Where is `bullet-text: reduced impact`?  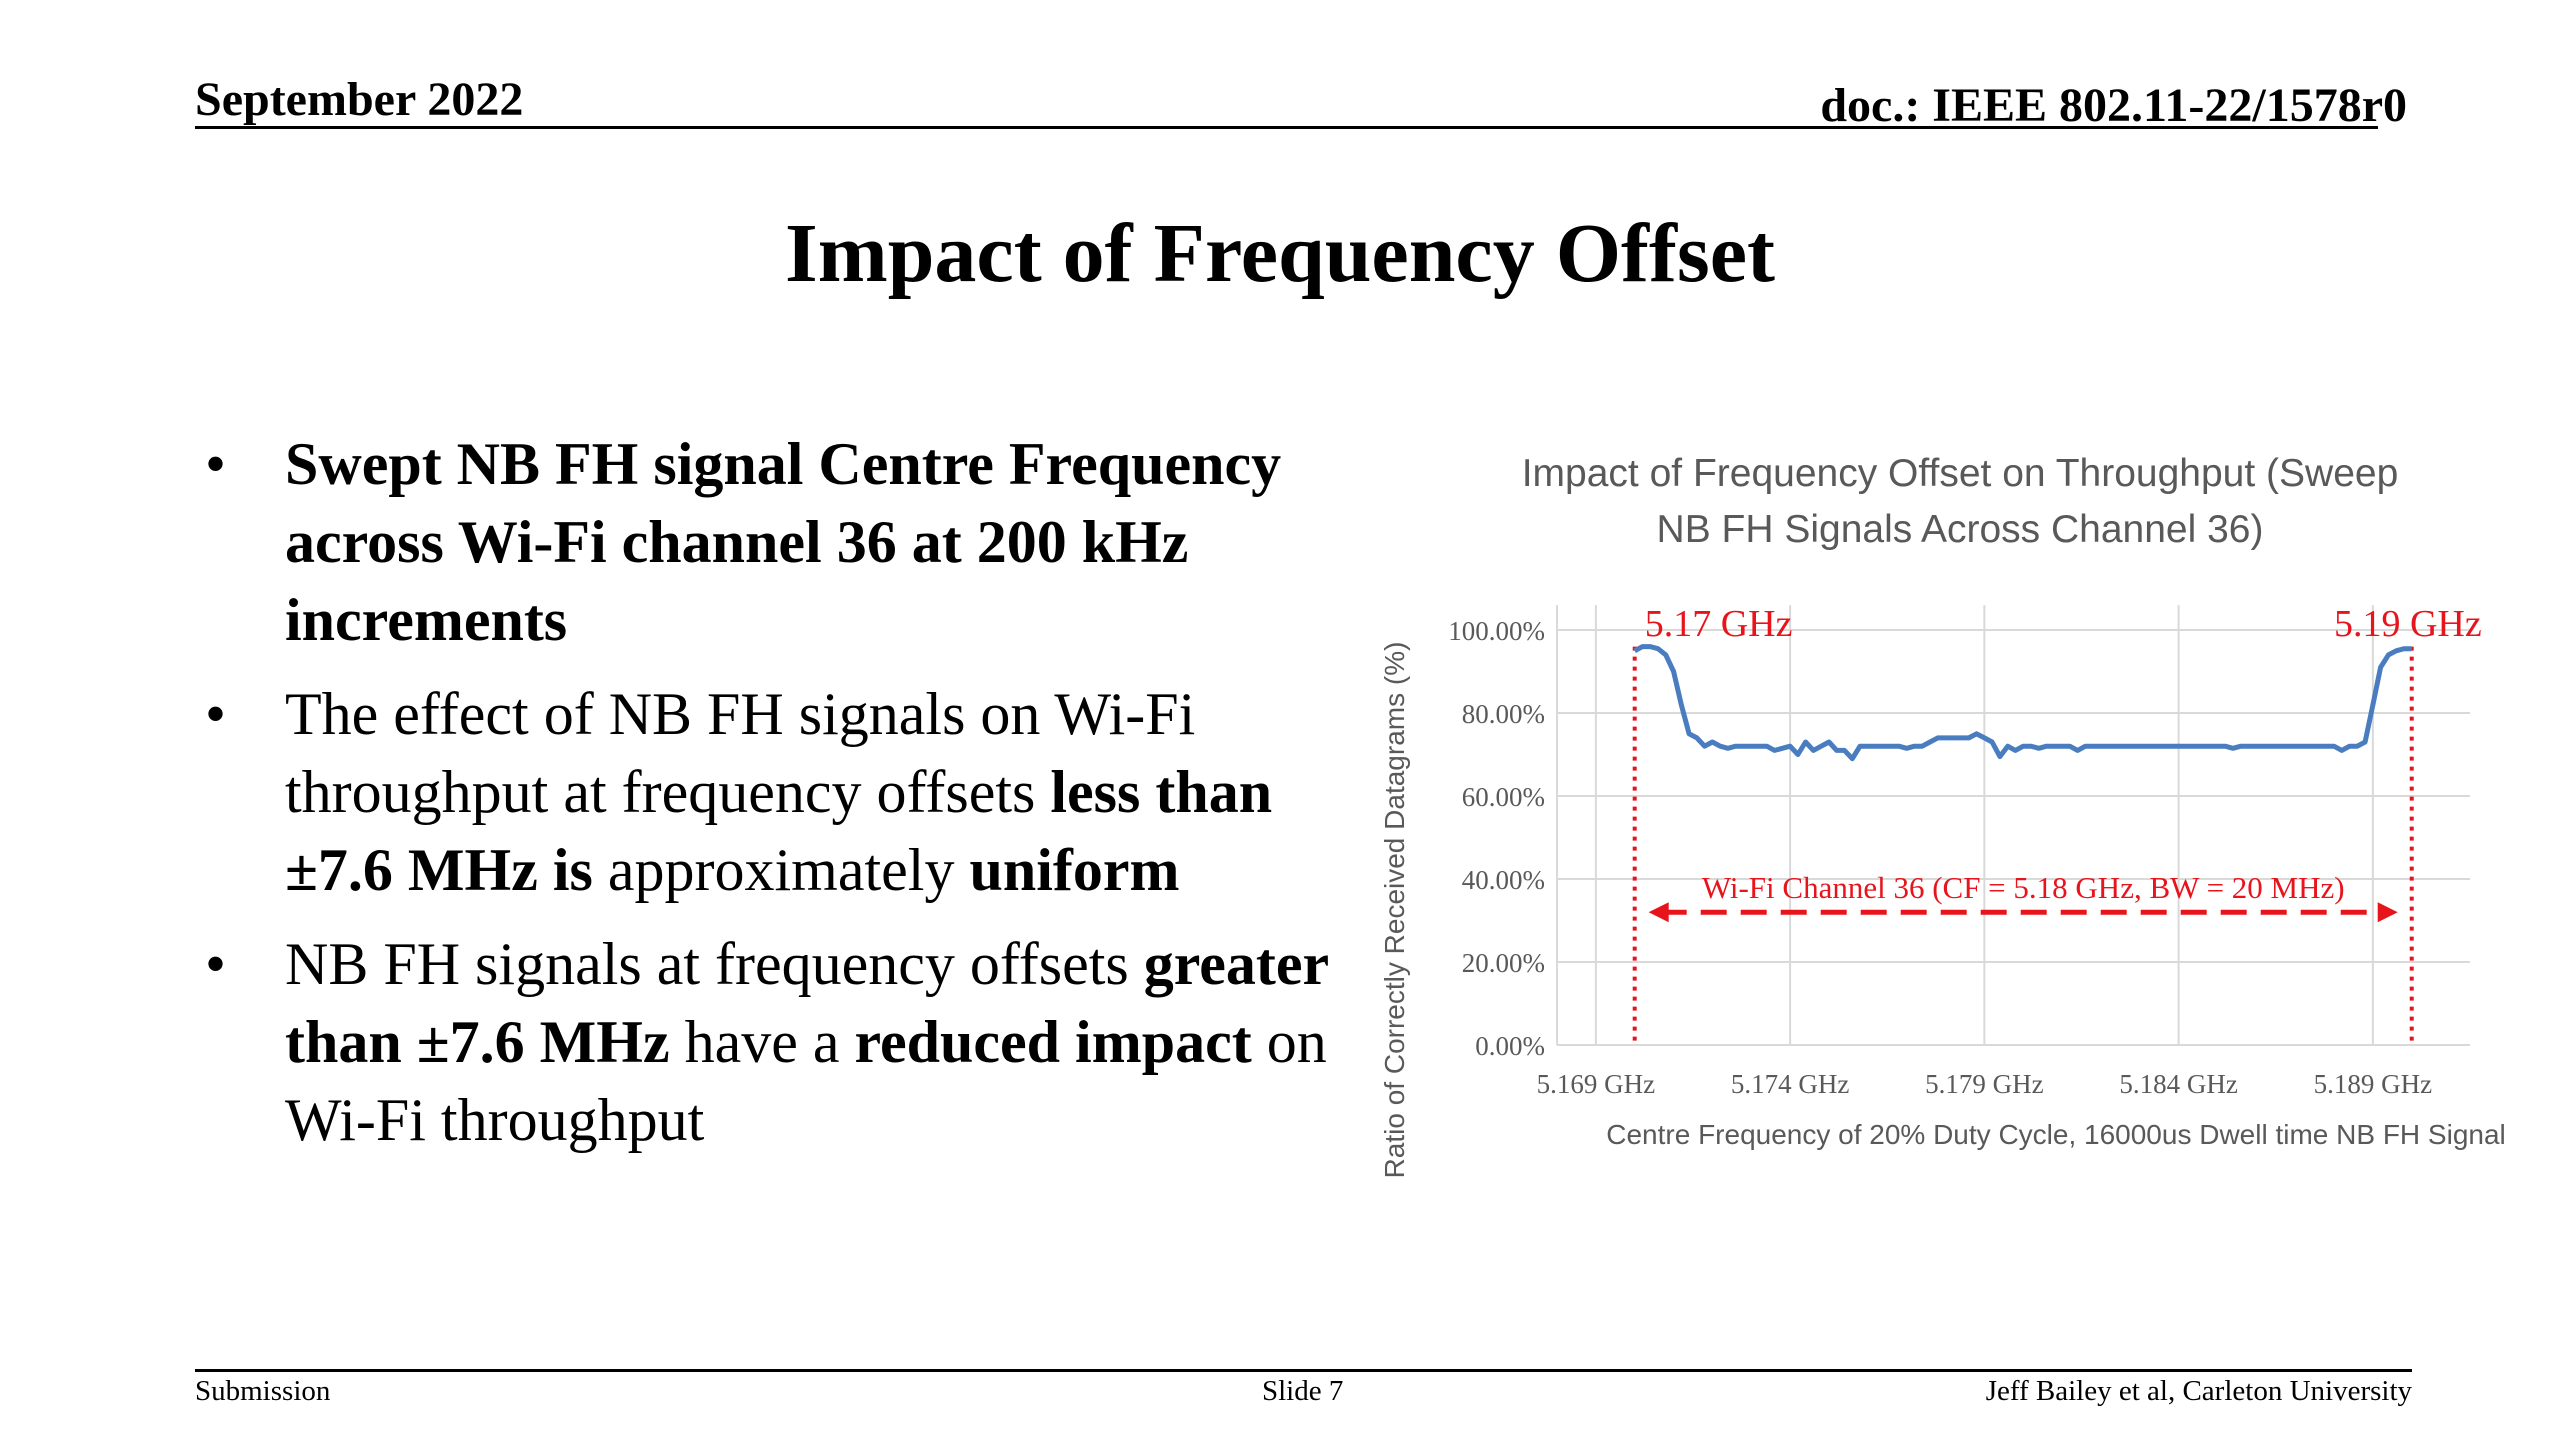
bullet-text: reduced impact is located at coordinates (1053, 1042).